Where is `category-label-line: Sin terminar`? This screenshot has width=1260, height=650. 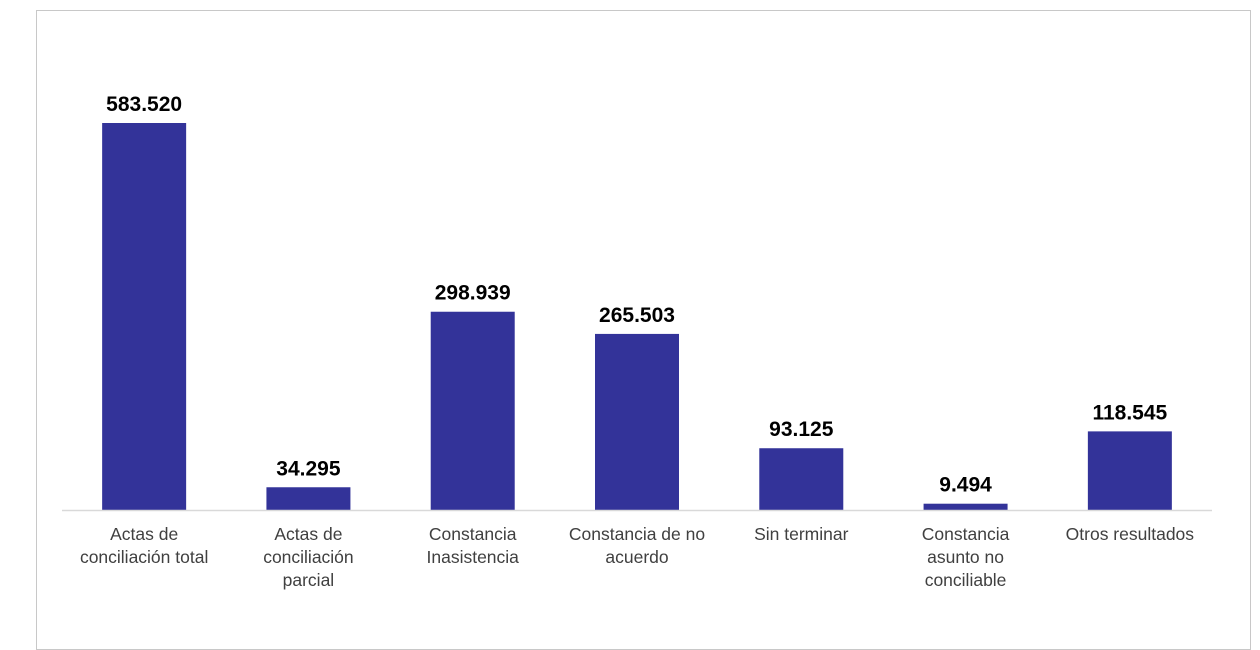
category-label-line: Sin terminar is located at coordinates (801, 534).